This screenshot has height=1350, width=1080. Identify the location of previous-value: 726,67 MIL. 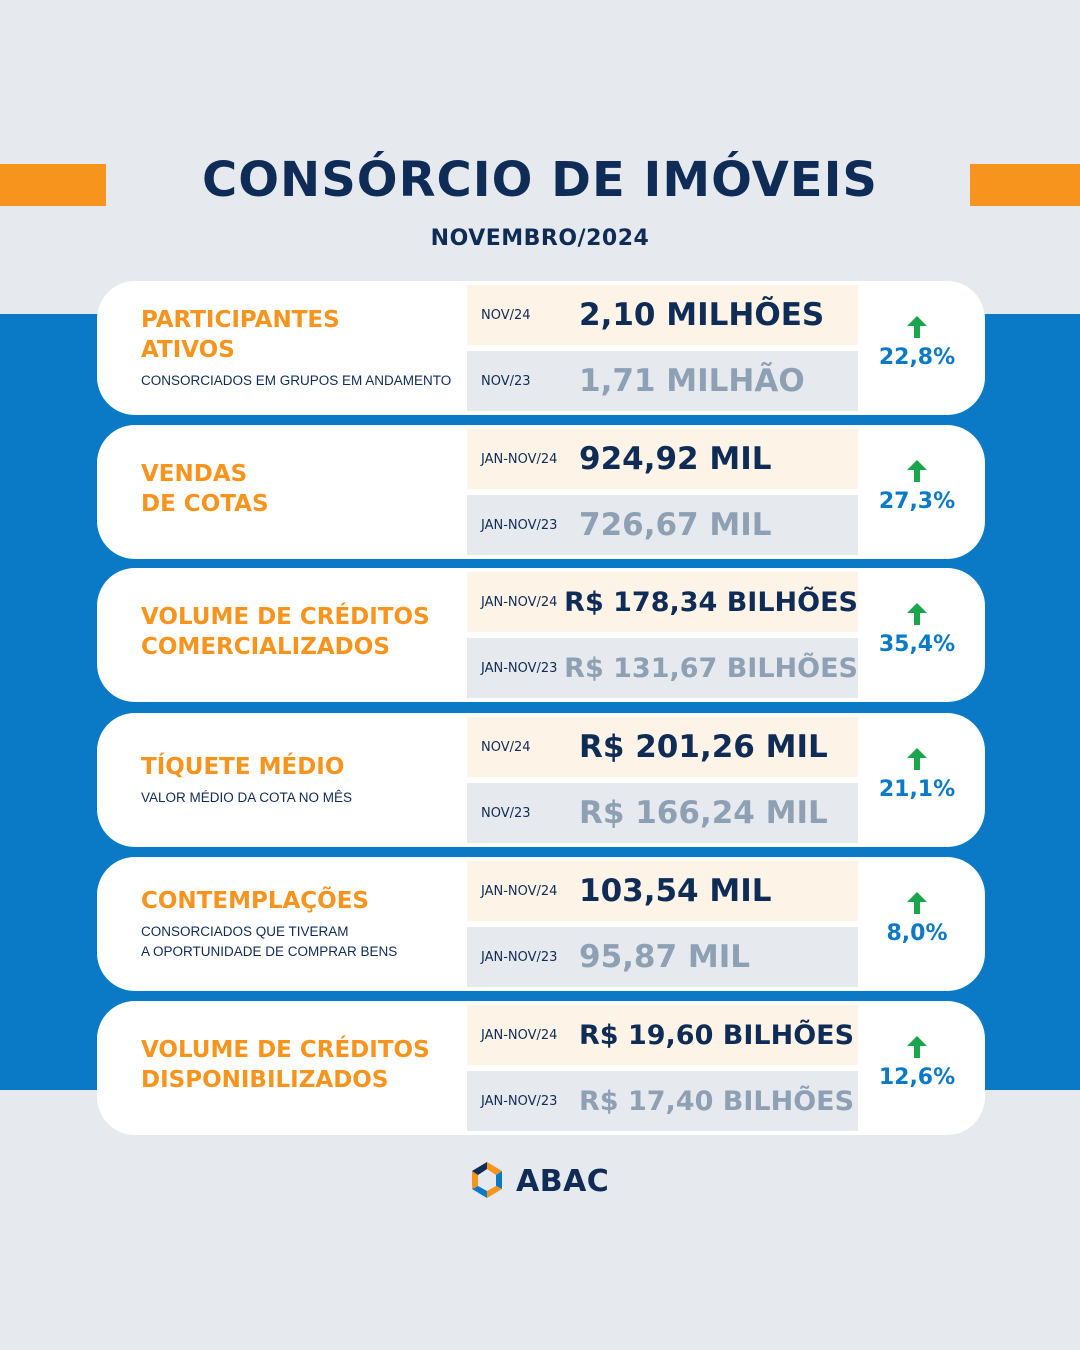
(675, 525).